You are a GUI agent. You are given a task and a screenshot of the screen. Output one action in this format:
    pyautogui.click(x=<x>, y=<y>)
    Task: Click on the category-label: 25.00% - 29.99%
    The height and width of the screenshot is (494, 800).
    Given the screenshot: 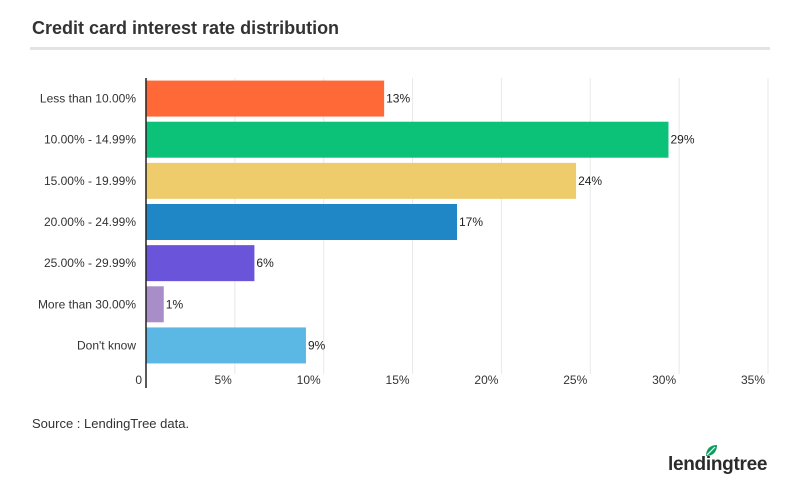 What is the action you would take?
    pyautogui.click(x=90, y=263)
    